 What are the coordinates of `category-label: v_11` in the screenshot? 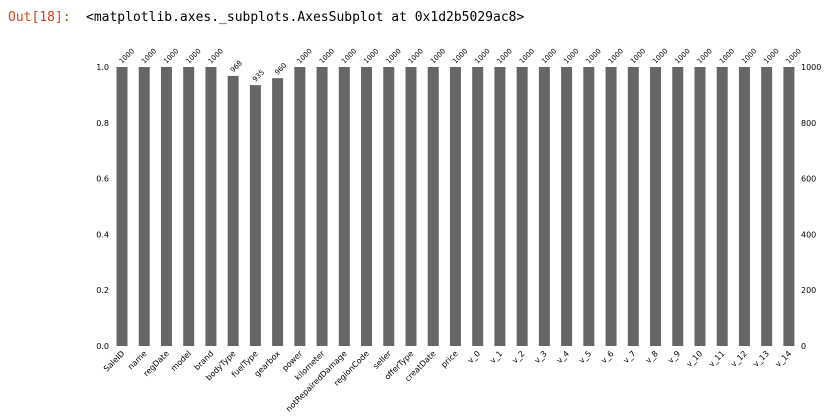 It's located at (717, 359).